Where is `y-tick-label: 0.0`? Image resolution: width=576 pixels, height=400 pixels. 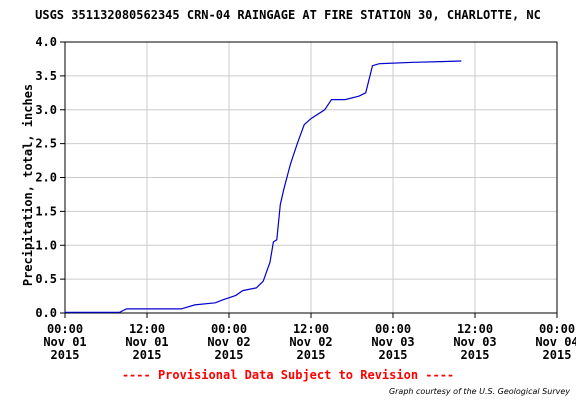 y-tick-label: 0.0 is located at coordinates (46, 313).